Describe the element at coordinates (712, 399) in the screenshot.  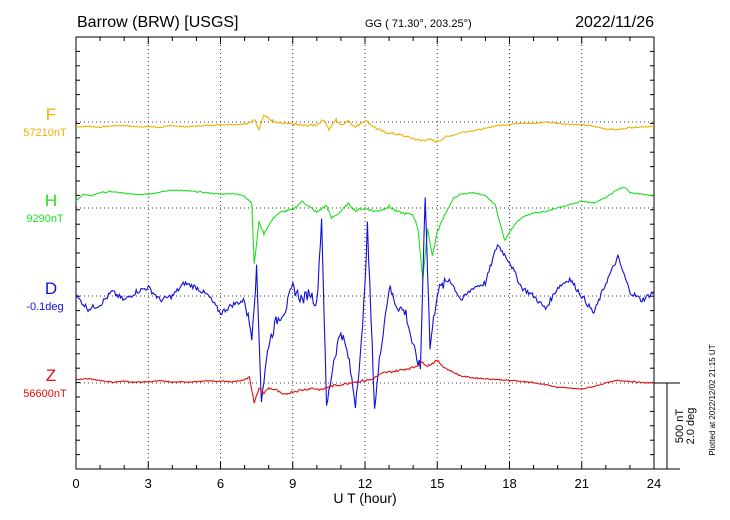
I see `plotted-timestamp: Plotted at 2022/12/02 21:15 UT` at that location.